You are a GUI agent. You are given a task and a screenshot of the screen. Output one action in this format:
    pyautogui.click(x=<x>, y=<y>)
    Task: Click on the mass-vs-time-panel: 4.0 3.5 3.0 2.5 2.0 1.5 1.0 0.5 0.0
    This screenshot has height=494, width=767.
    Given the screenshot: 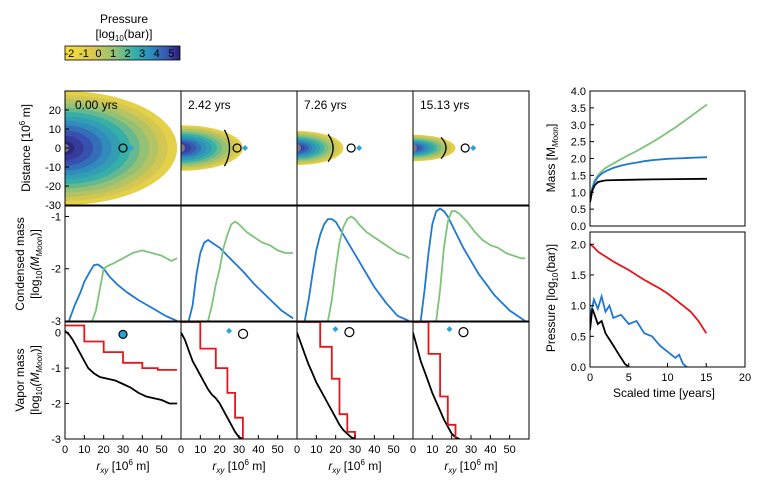 What is the action you would take?
    pyautogui.click(x=658, y=159)
    